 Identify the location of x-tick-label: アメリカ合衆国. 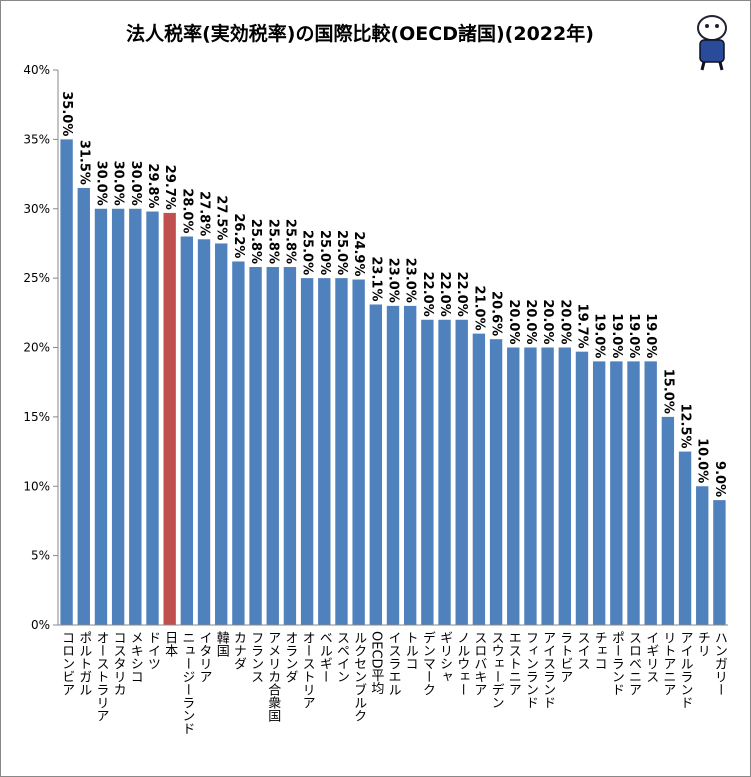
(273, 676).